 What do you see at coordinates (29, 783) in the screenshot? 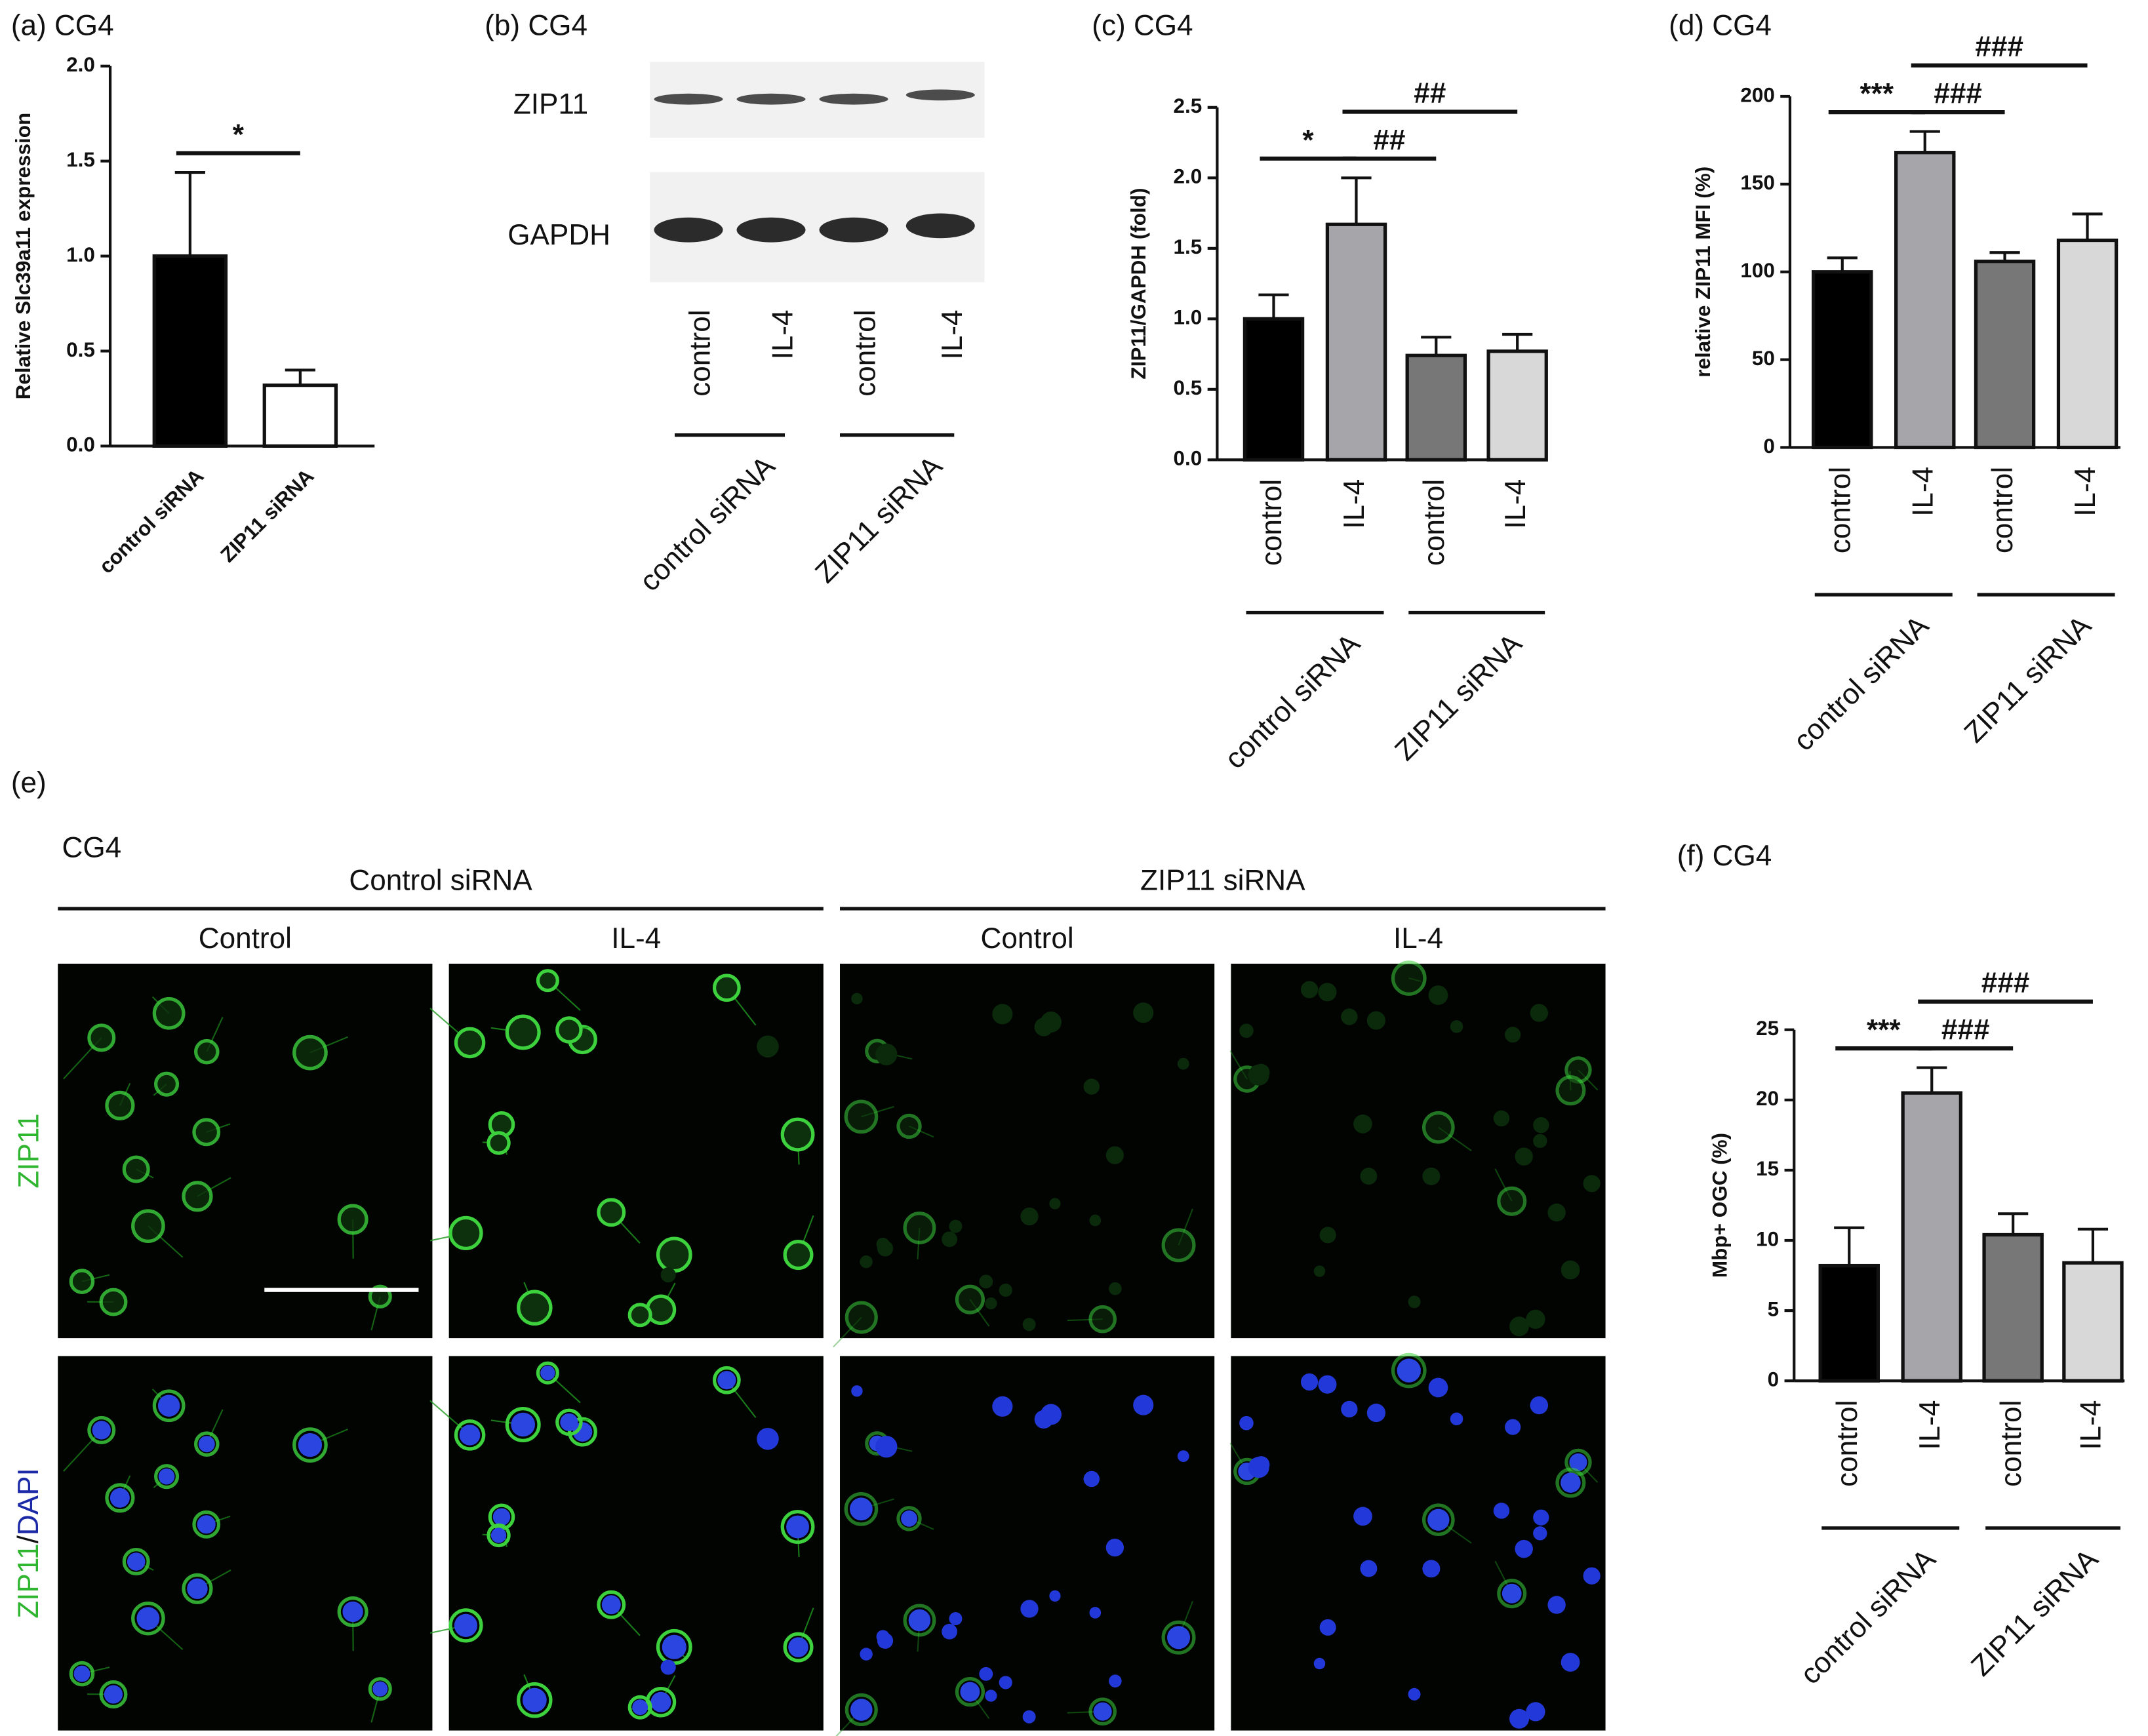
I see `panel-label: (e)` at bounding box center [29, 783].